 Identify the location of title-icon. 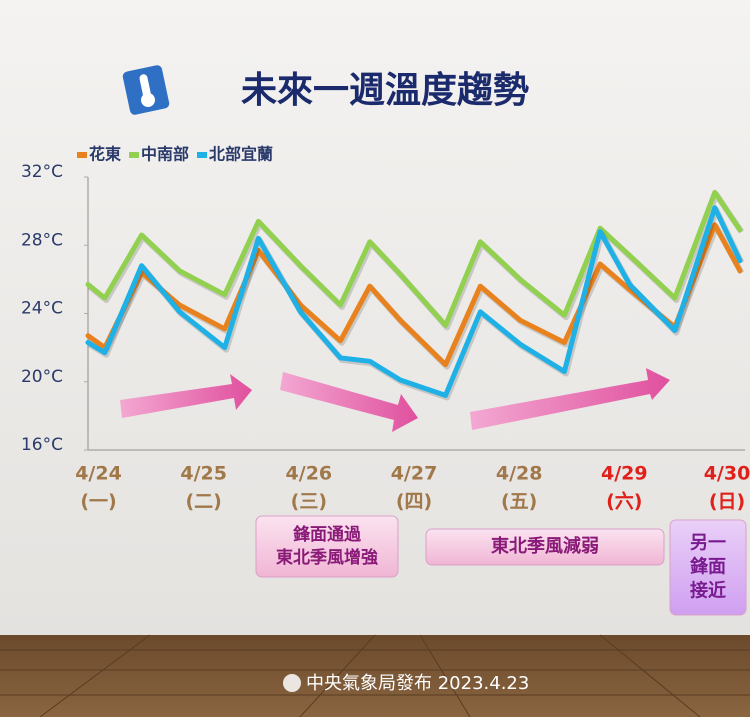
(146, 90).